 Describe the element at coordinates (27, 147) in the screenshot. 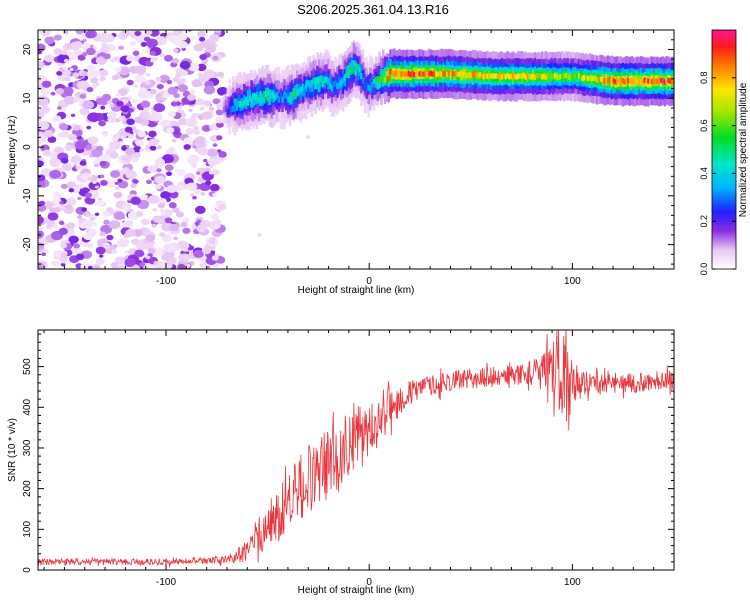

I see `y-tick-label: 0` at that location.